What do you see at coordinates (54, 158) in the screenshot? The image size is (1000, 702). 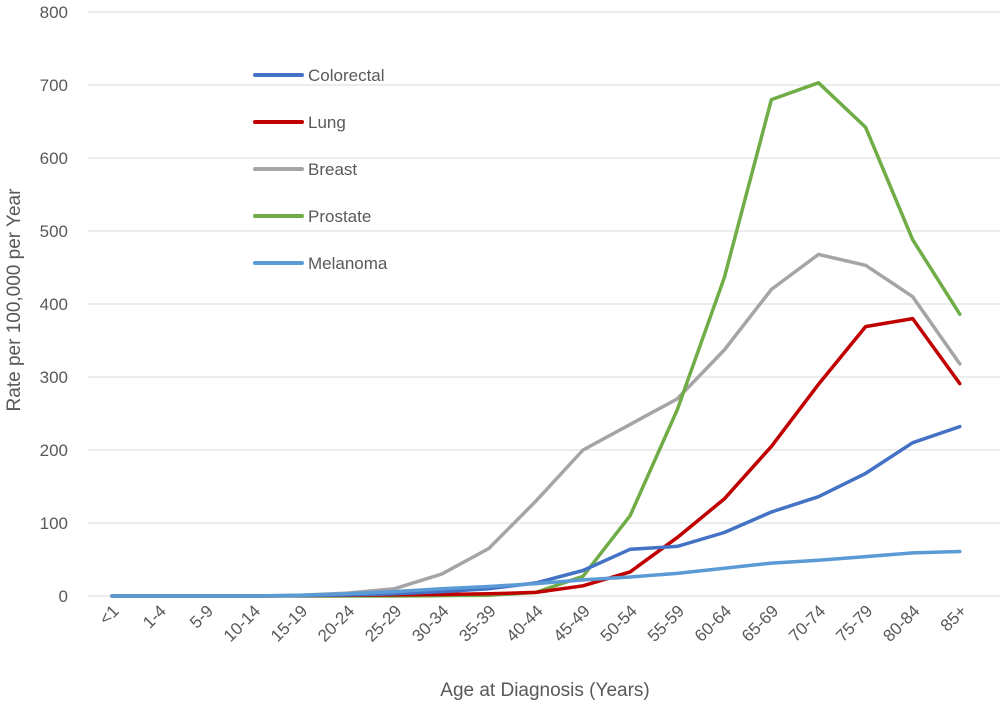 I see `y-tick-label: 600` at bounding box center [54, 158].